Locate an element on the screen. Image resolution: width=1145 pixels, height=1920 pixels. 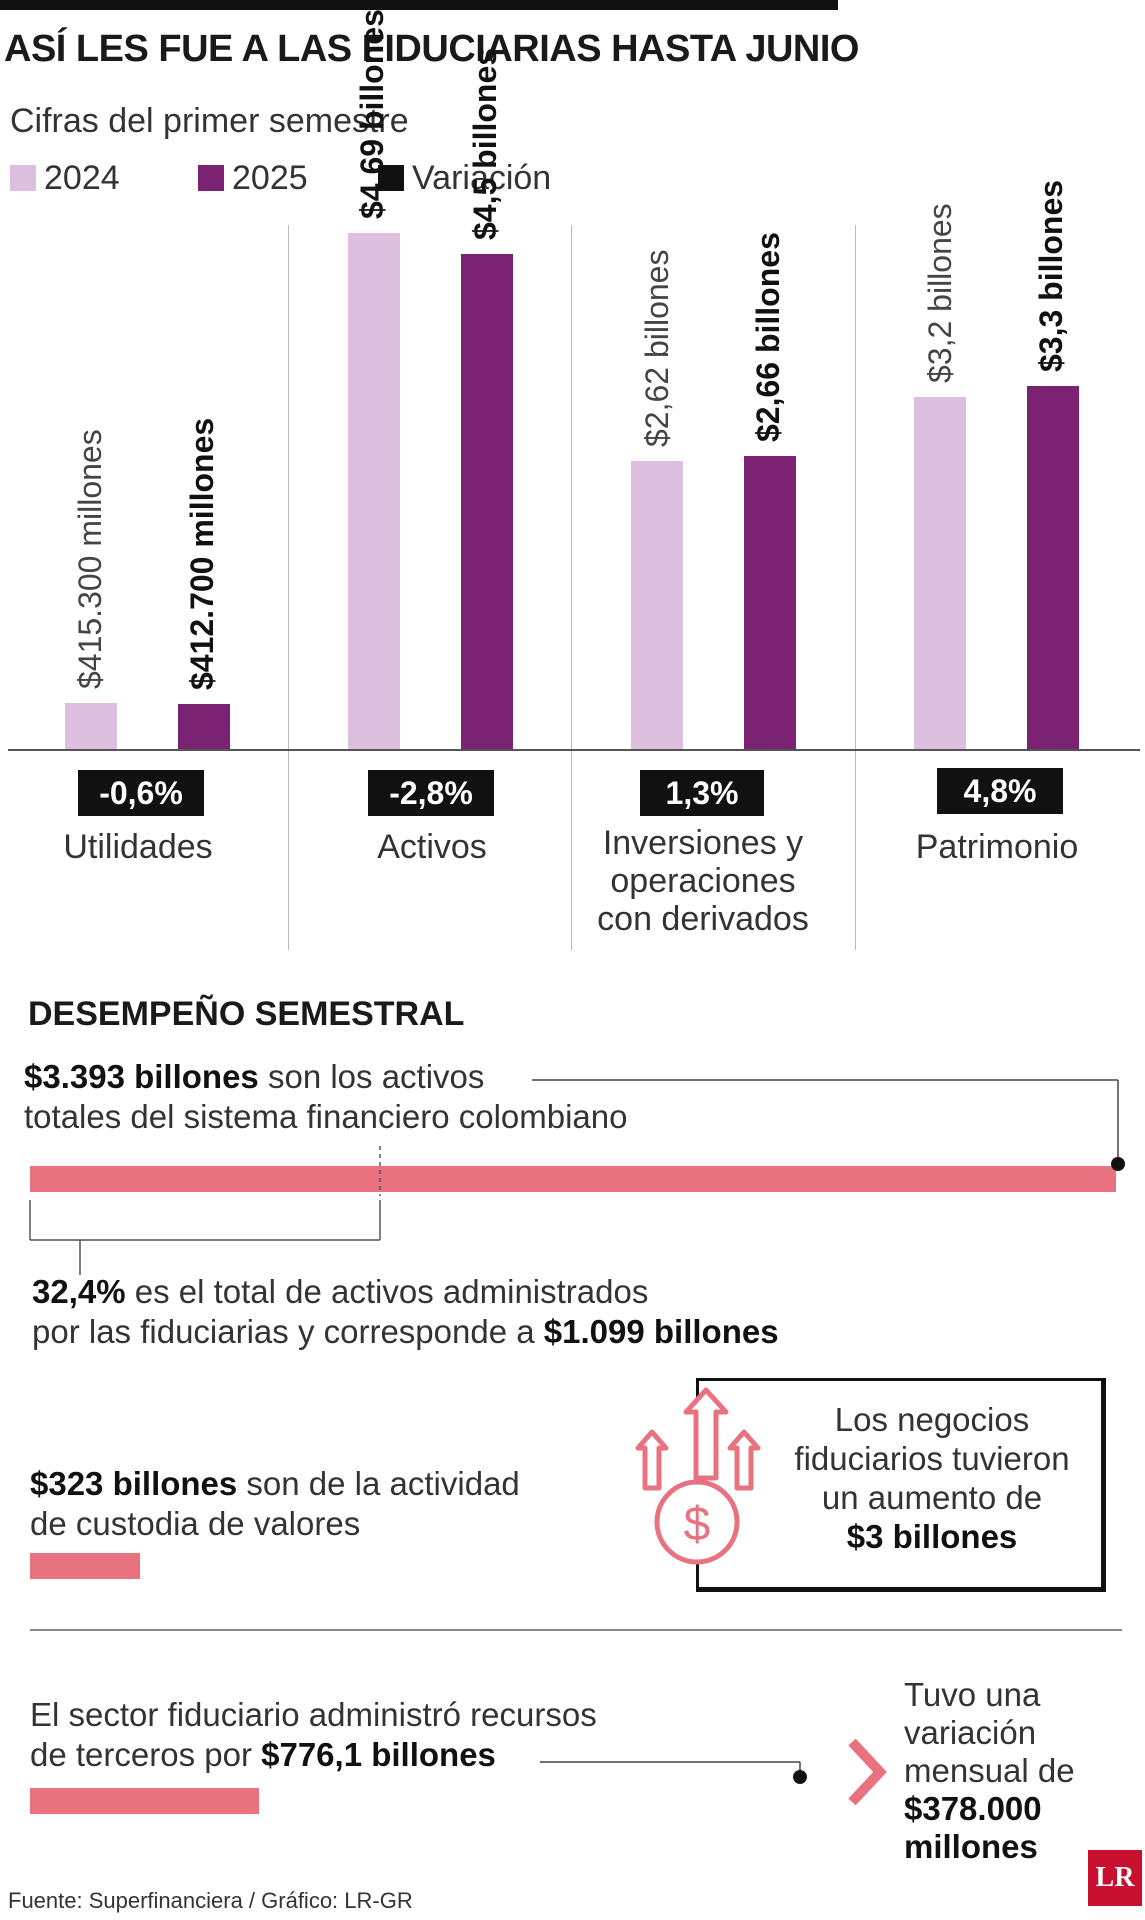
legend-item-2025: 2025 is located at coordinates (253, 178).